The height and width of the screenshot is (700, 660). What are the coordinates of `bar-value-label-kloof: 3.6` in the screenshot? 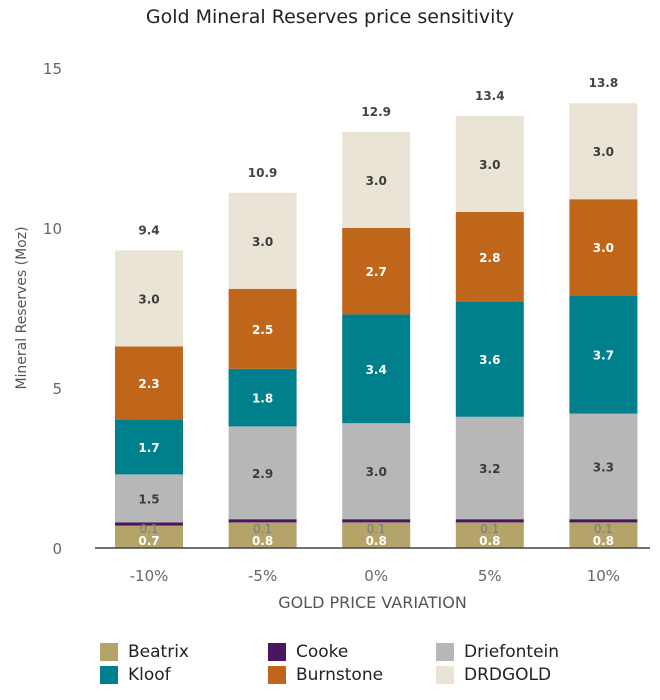 It's located at (489, 360).